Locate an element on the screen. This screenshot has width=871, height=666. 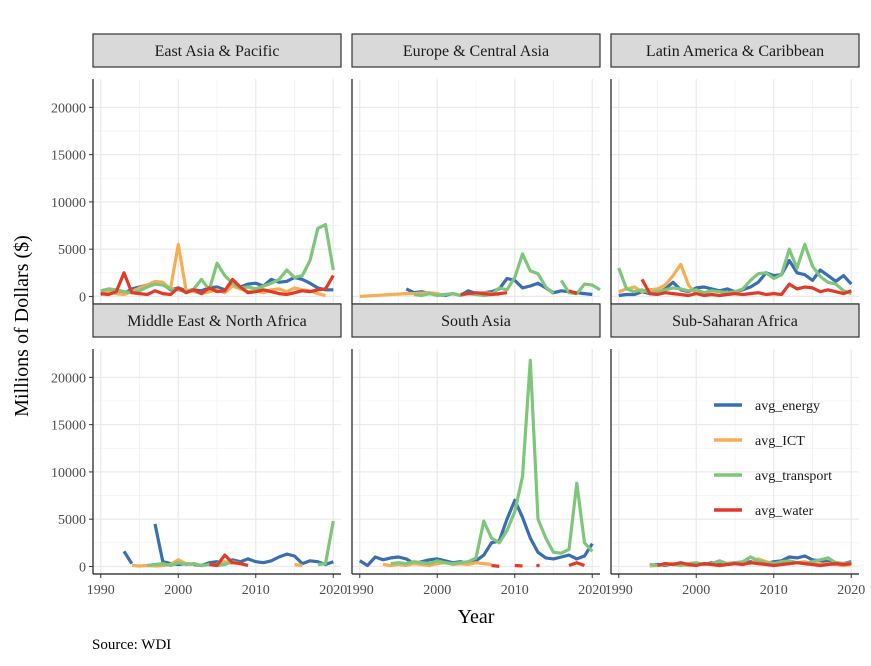
legend: avg_energy avg_ICT avg_transport avg_water is located at coordinates (773, 459).